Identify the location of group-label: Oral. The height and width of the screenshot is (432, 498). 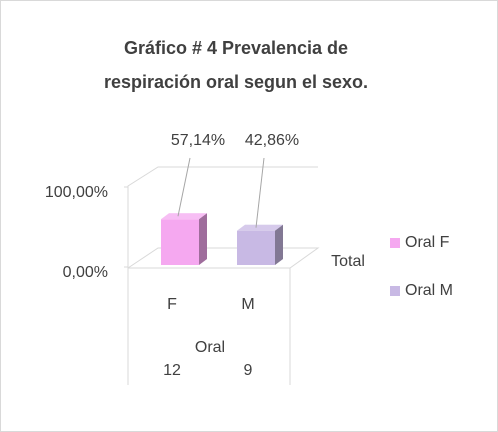
(210, 347).